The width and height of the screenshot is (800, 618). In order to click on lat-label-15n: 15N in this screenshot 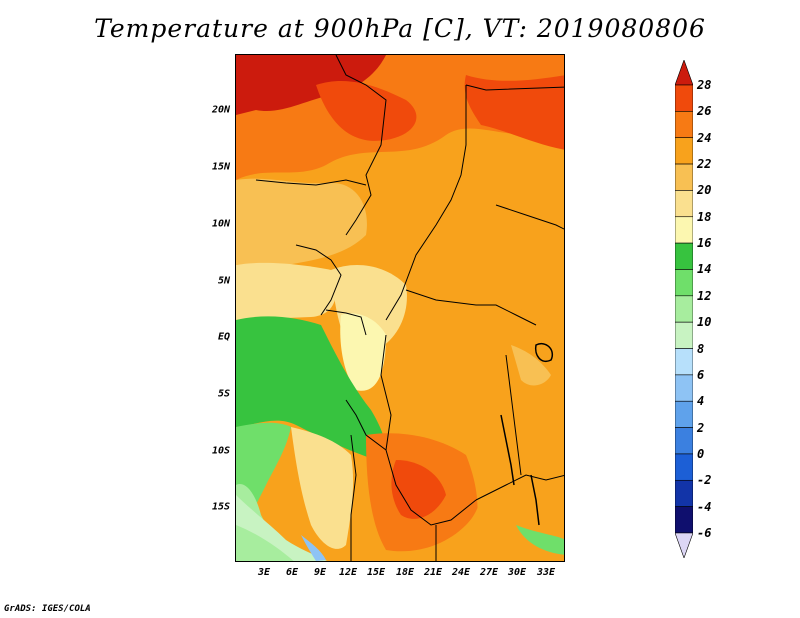, I will do `click(220, 167)`.